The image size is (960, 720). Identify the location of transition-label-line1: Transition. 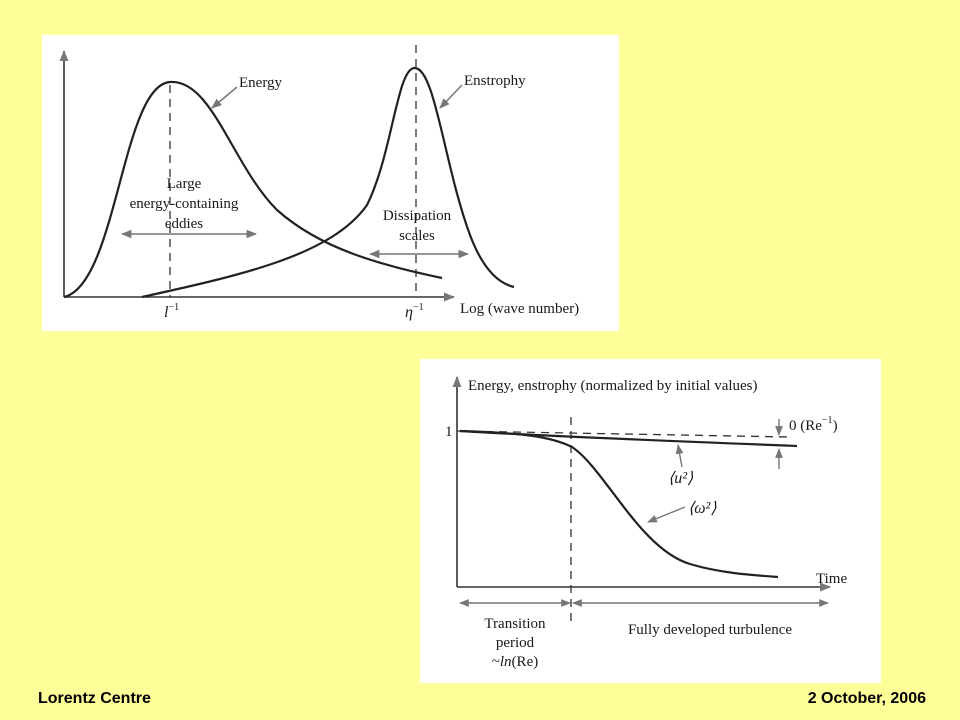
(515, 624).